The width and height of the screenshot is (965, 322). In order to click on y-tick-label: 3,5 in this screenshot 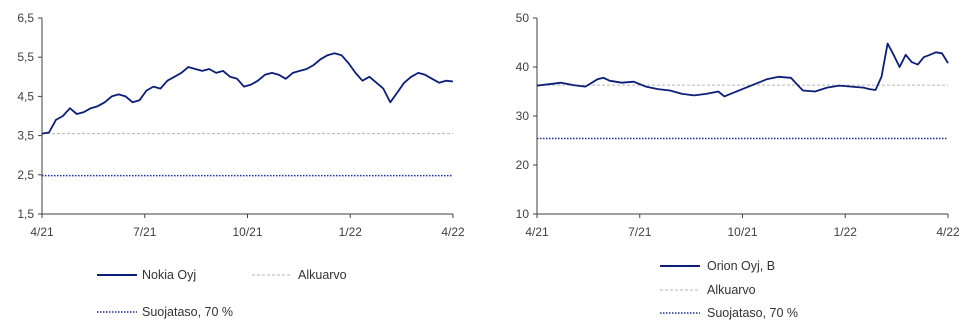, I will do `click(25, 136)`.